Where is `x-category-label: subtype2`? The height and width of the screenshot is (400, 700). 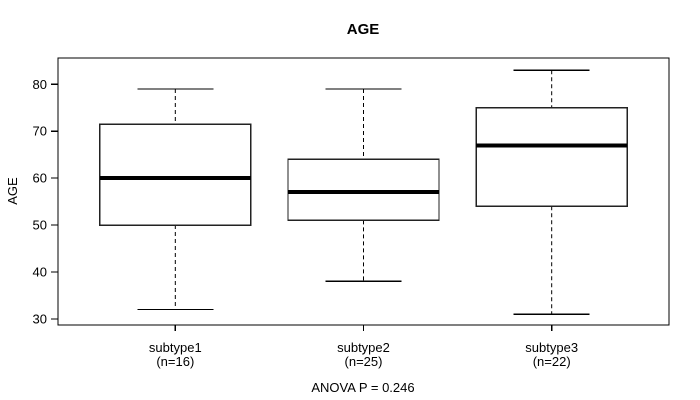
x-category-label: subtype2 is located at coordinates (363, 347).